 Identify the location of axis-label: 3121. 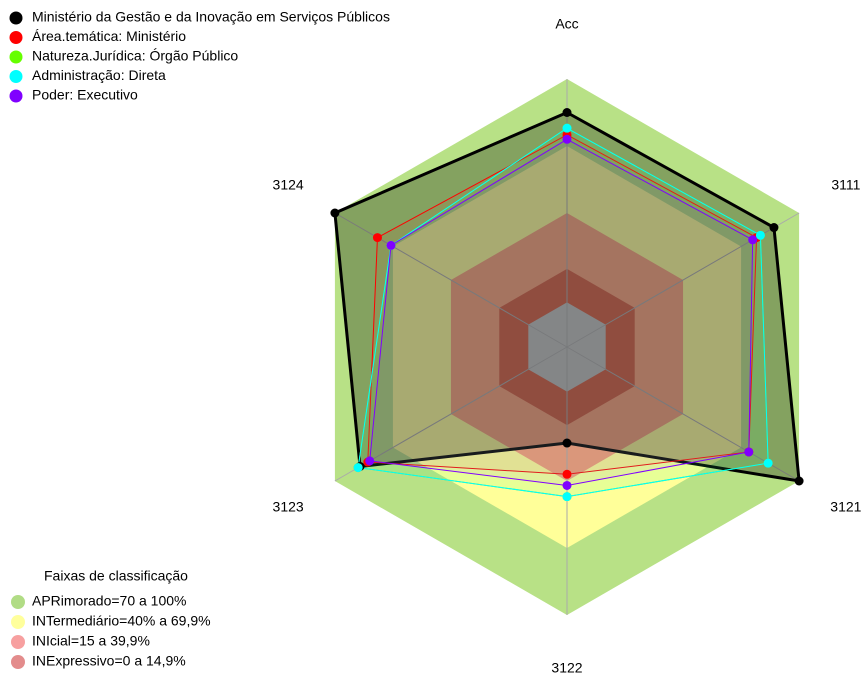
(845, 507).